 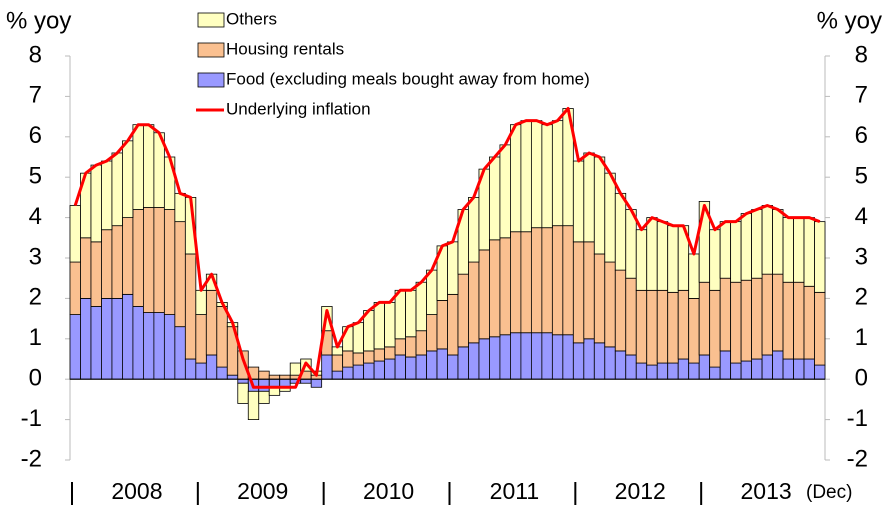 I want to click on year-label: 2010, so click(x=388, y=491).